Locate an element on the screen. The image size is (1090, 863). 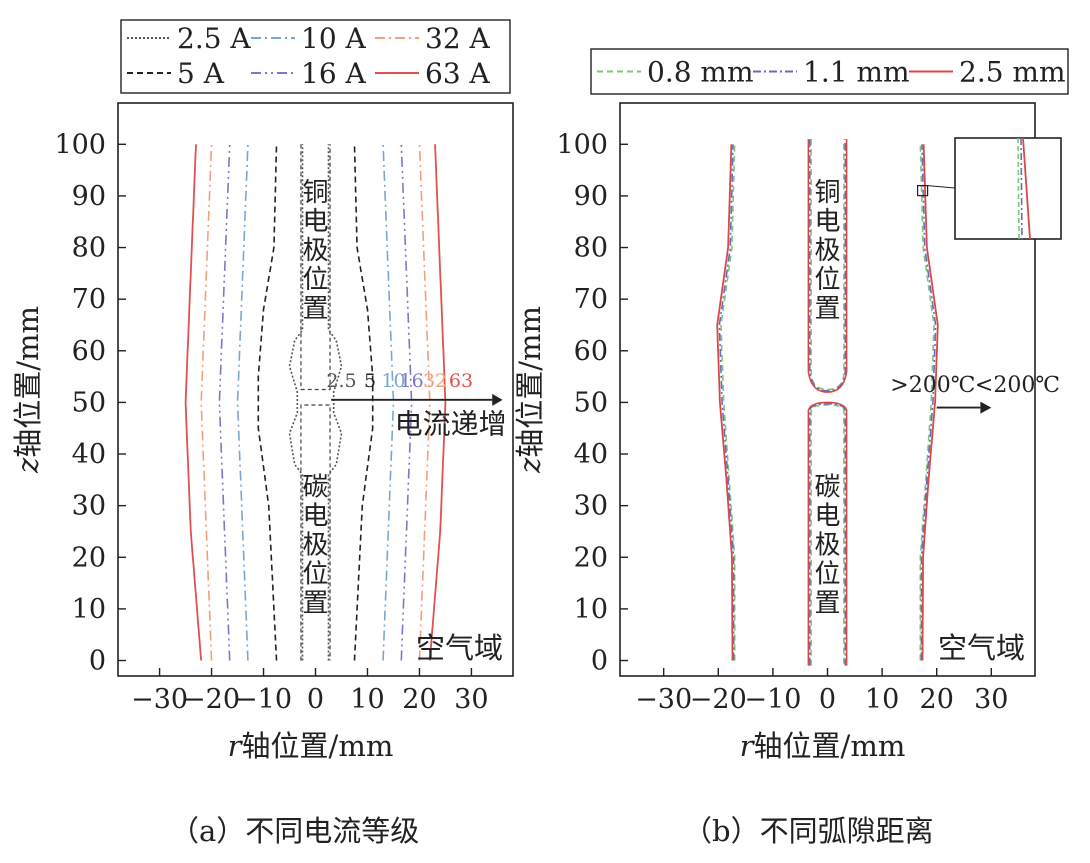
copper-electrode-outline is located at coordinates (315, 267).